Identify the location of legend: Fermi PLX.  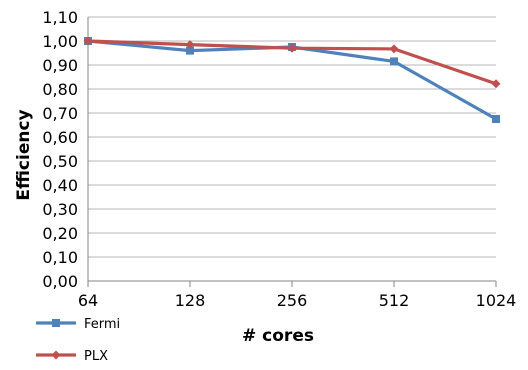
(78, 340).